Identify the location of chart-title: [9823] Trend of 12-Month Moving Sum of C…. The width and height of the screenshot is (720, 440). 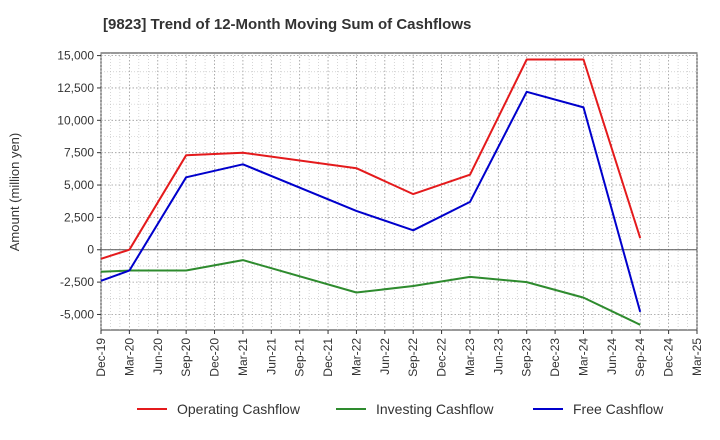
(287, 24).